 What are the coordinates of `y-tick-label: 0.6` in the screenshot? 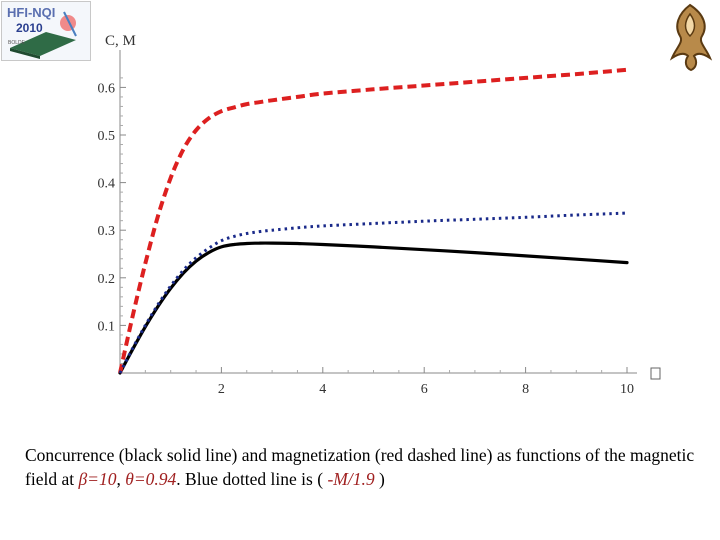 It's located at (107, 88).